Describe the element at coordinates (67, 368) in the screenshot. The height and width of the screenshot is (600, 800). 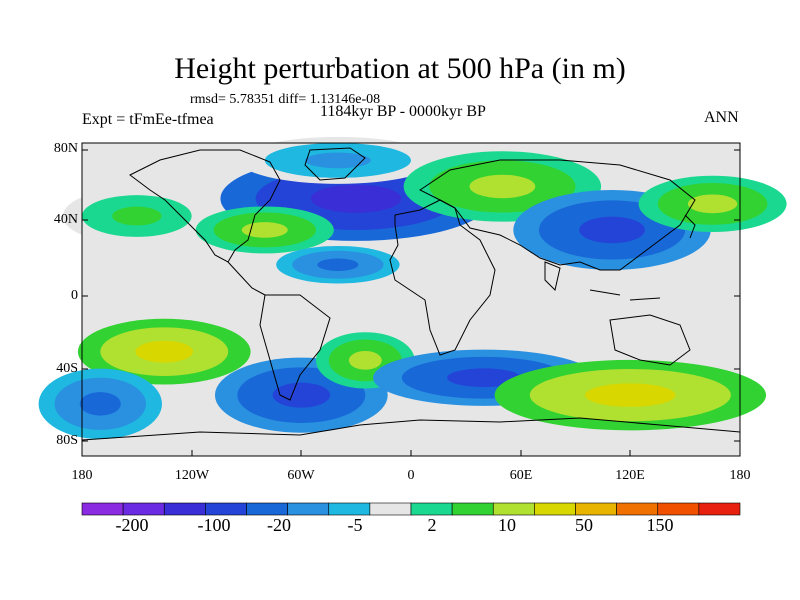
I see `lat-tick-label: 40S` at that location.